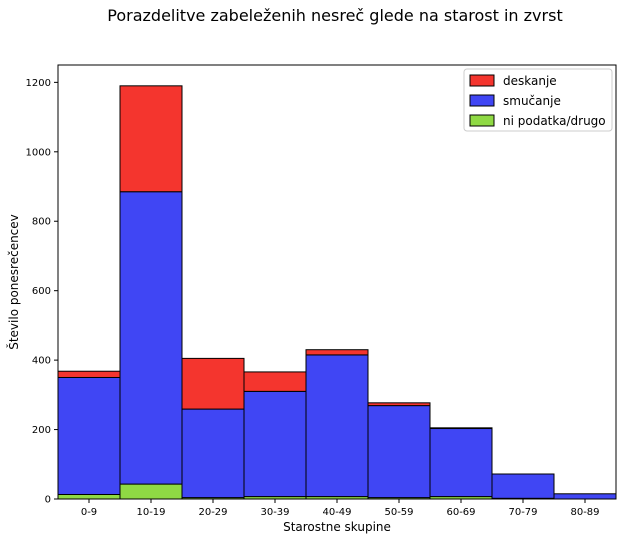  I want to click on y-tick-label: 400, so click(41, 361).